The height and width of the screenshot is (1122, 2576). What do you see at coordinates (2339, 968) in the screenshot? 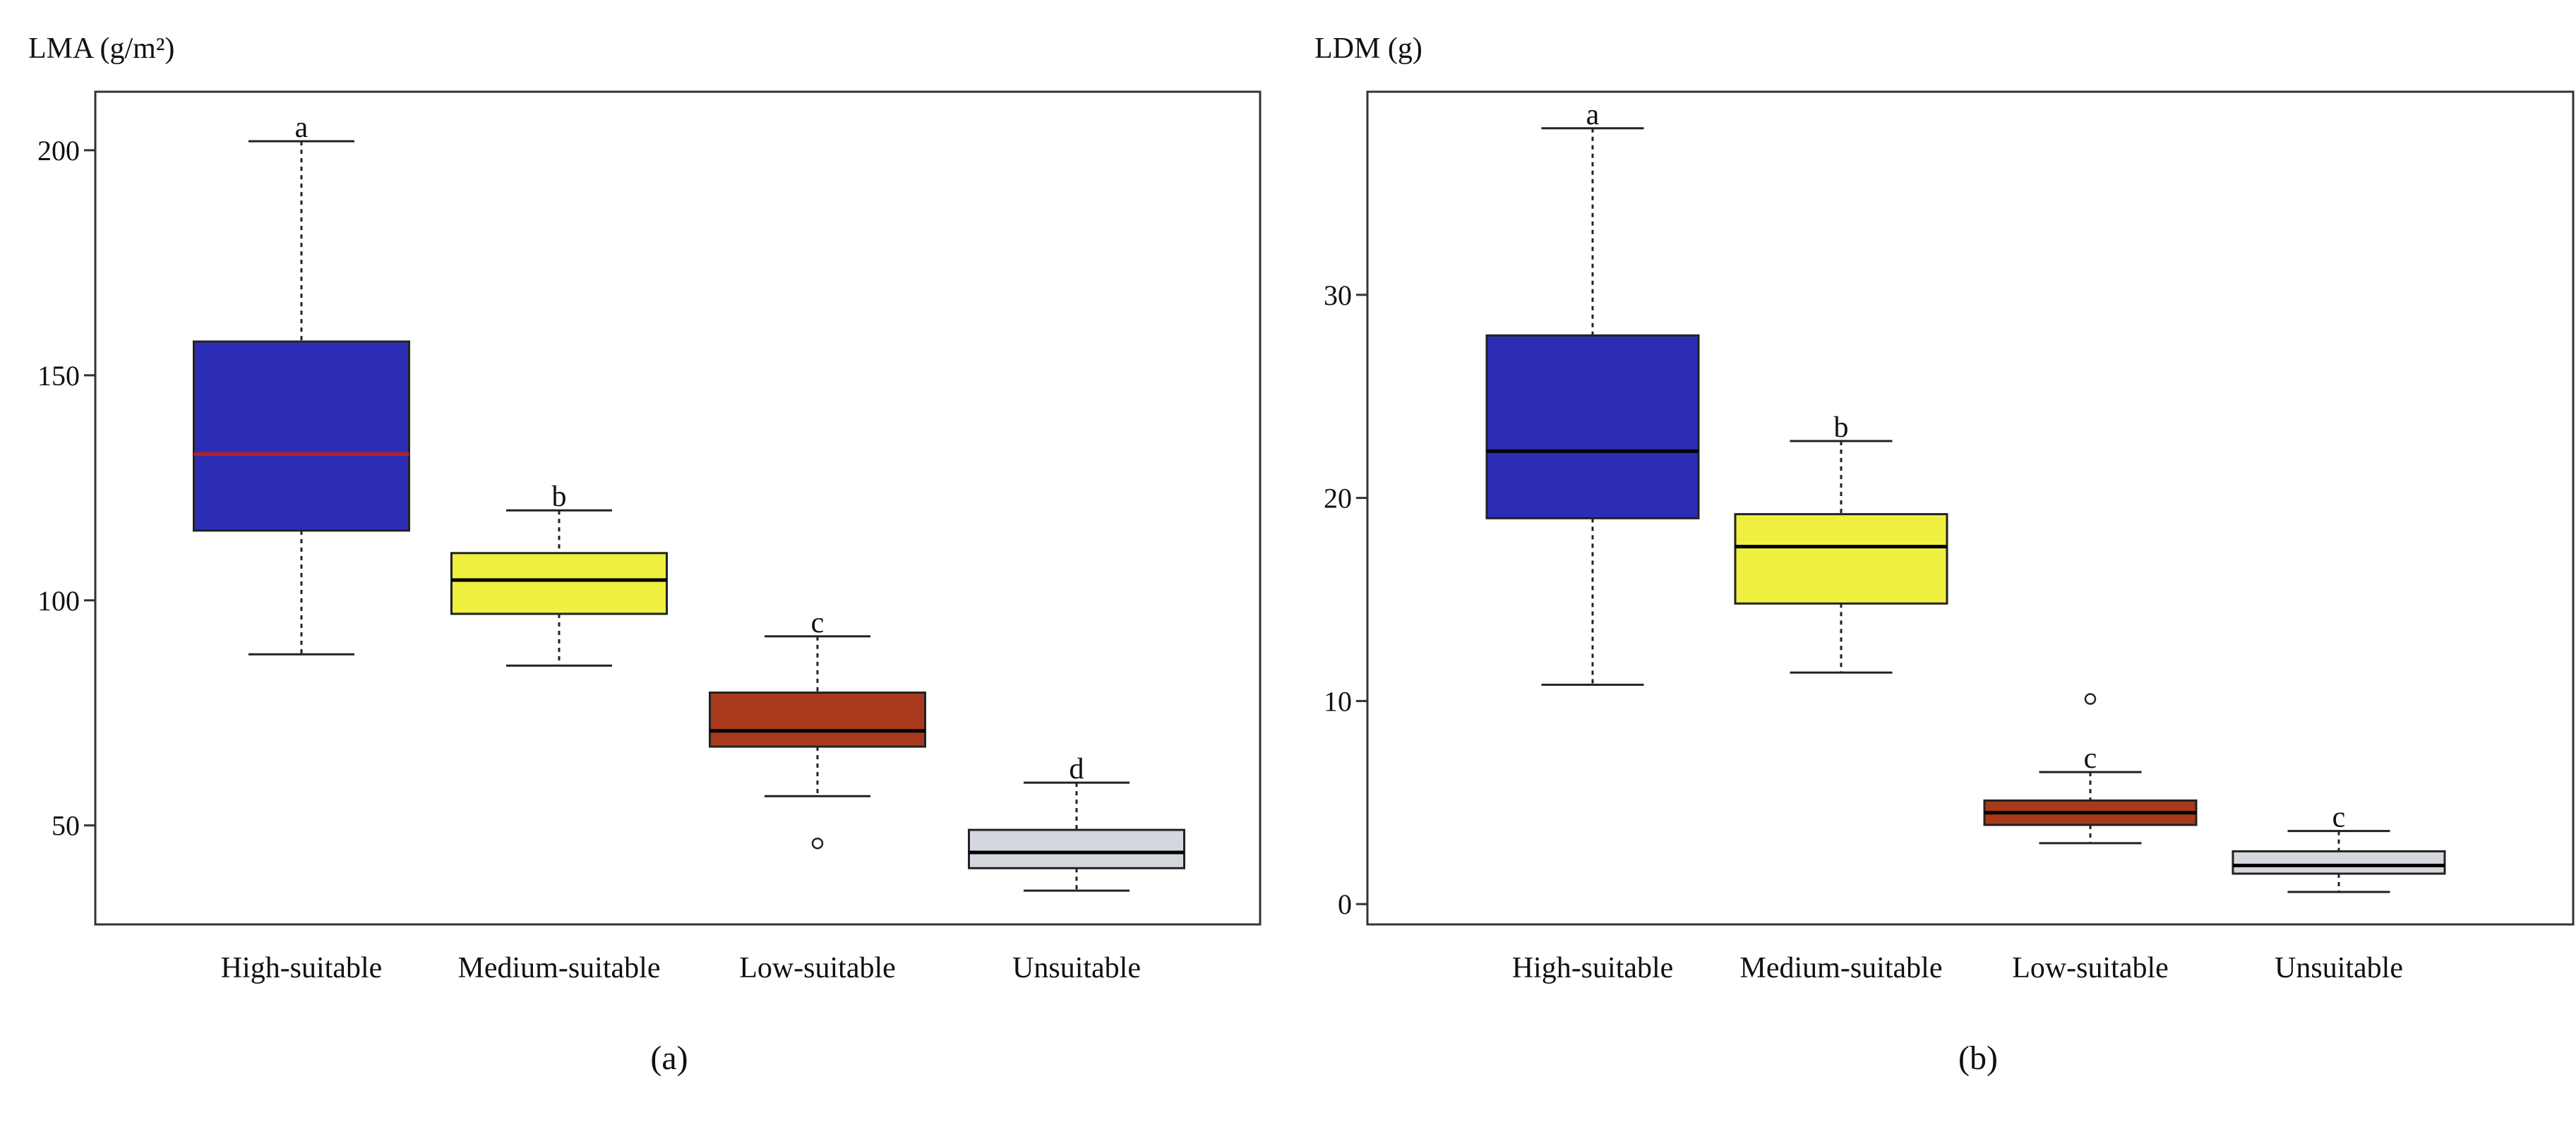
I see `panel-b-category-label: Unsuitable` at bounding box center [2339, 968].